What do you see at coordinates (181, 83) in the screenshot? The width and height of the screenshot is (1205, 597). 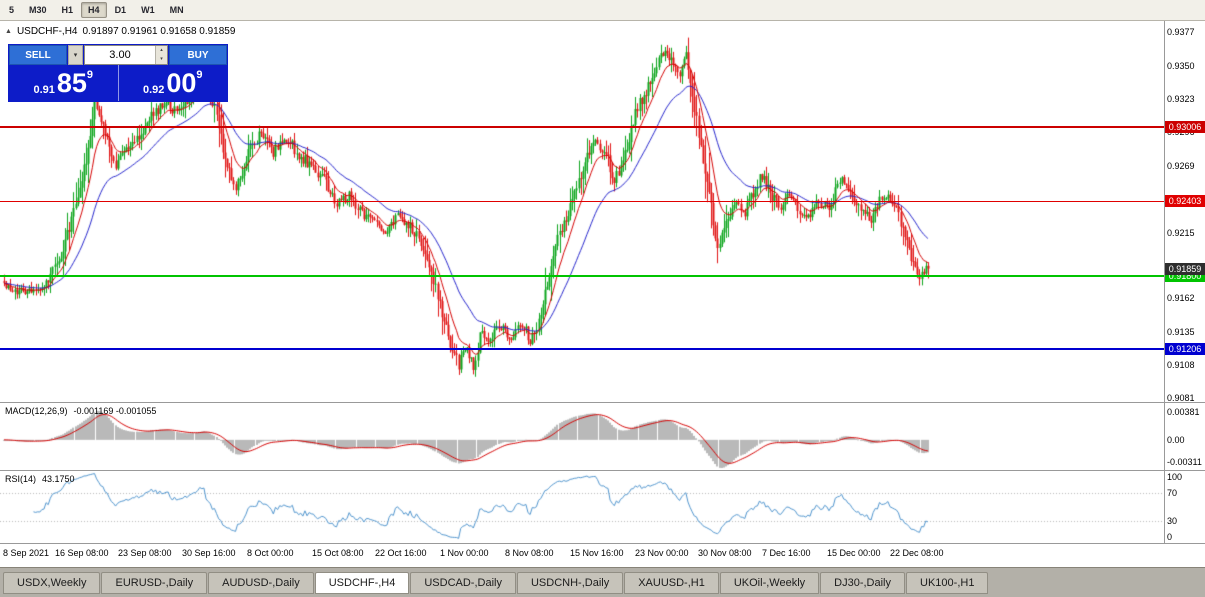 I see `buy-price-big: 00` at bounding box center [181, 83].